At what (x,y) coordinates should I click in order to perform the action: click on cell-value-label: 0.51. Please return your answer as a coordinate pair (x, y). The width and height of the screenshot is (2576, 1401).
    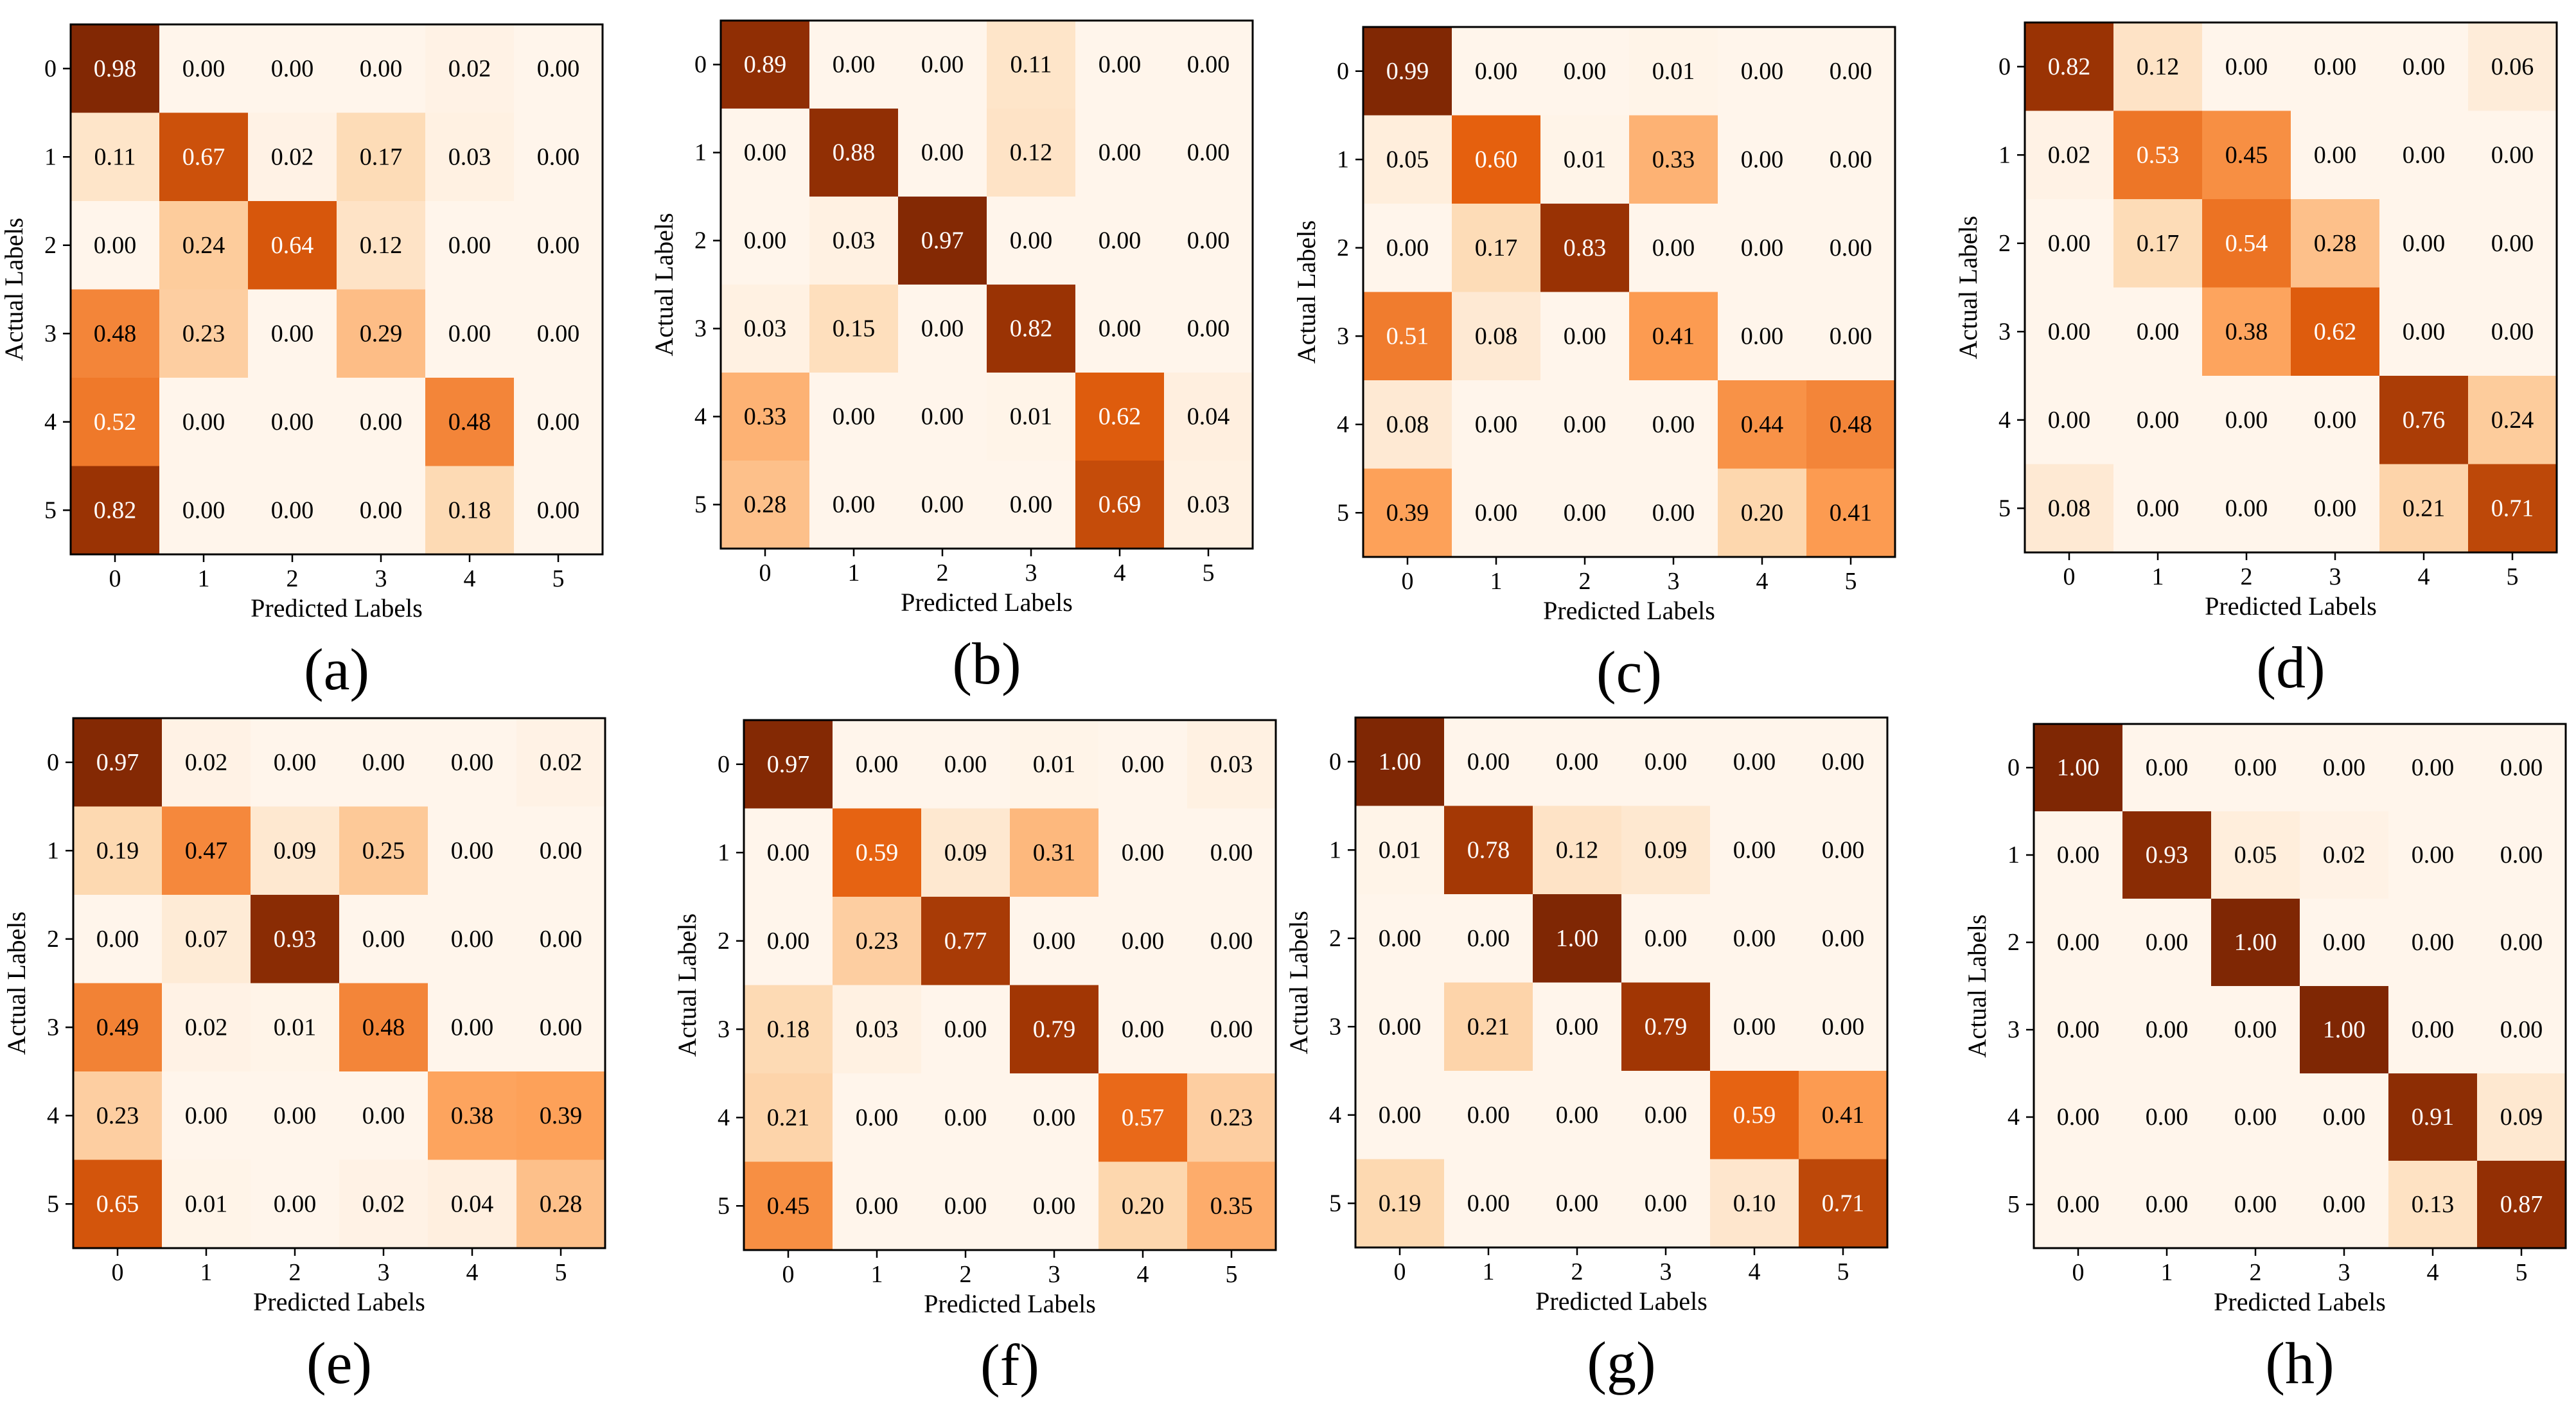
    Looking at the image, I should click on (1407, 336).